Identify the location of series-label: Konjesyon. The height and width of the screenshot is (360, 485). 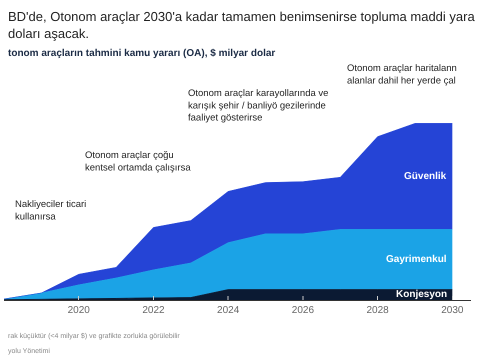
(422, 294).